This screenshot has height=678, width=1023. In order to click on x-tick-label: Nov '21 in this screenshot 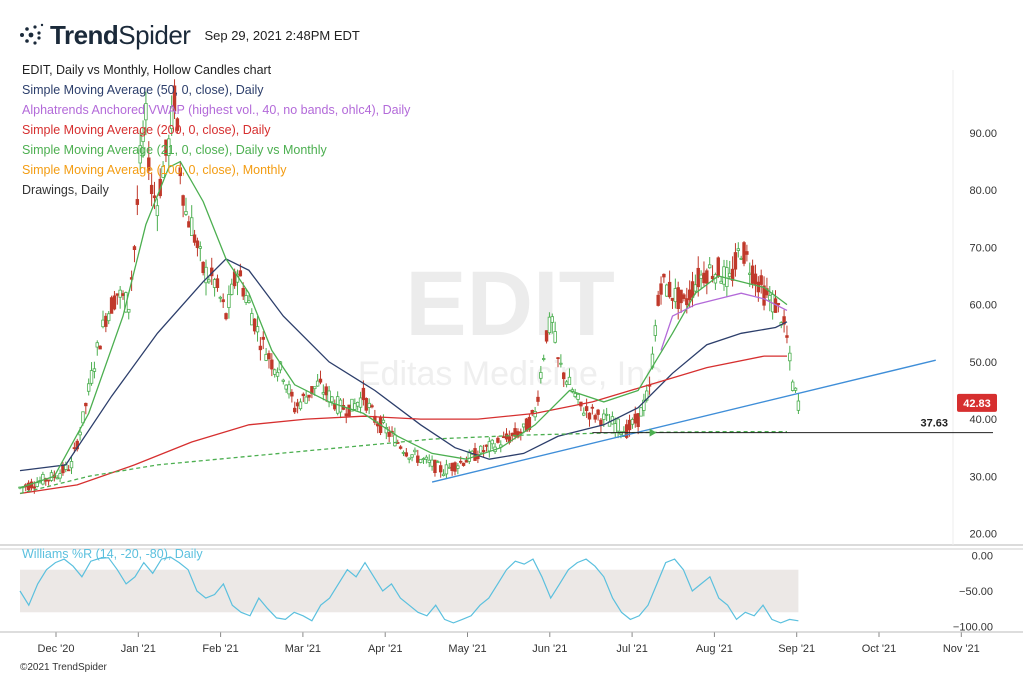, I will do `click(961, 649)`.